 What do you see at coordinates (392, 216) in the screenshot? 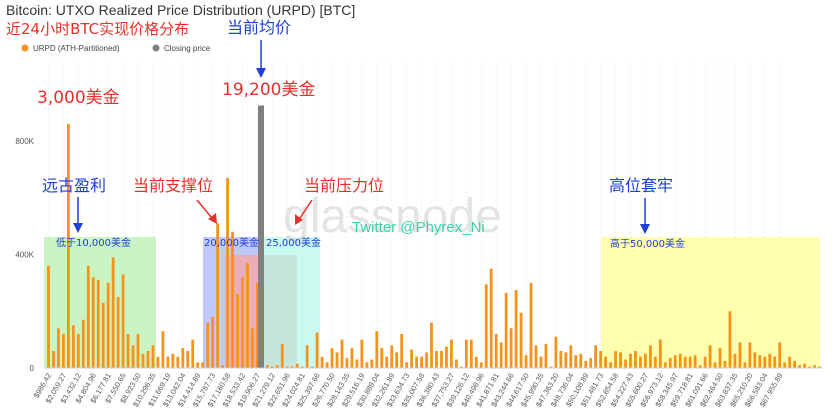
I see `watermark-glassnode: glassnode` at bounding box center [392, 216].